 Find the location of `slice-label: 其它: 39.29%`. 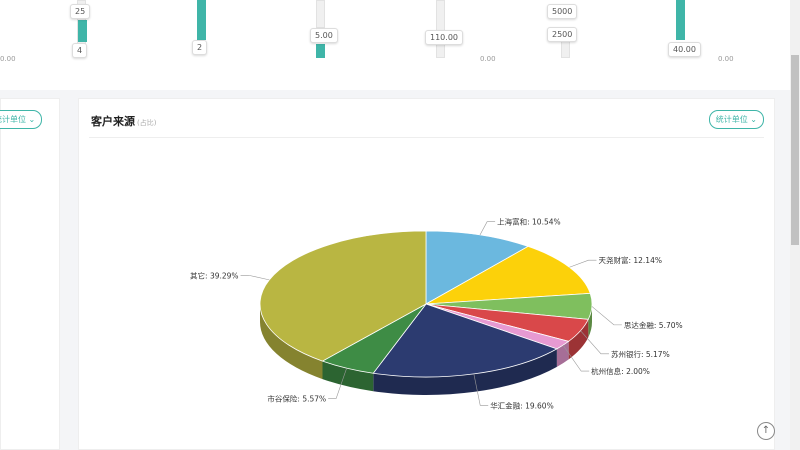

slice-label: 其它: 39.29% is located at coordinates (214, 275).